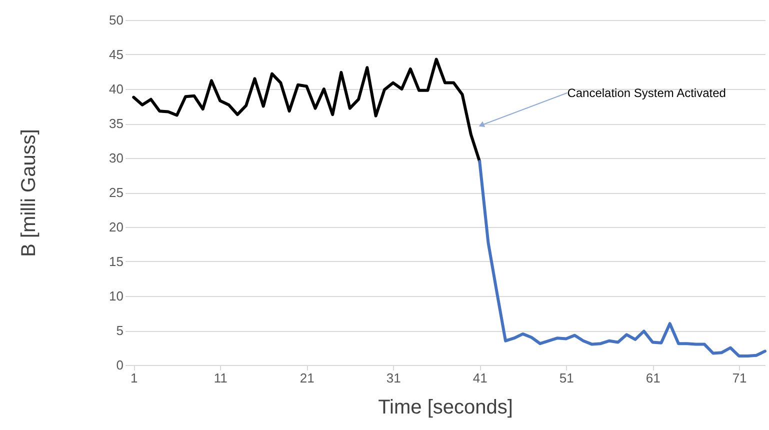 This screenshot has height=430, width=769. Describe the element at coordinates (116, 227) in the screenshot. I see `y-tick-label: 20` at that location.